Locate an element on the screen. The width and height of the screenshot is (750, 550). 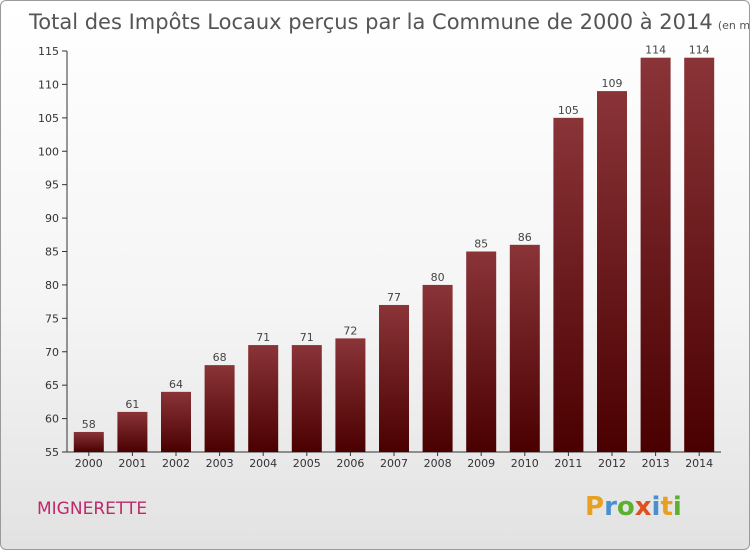
y-tick-label: 90 is located at coordinates (52, 218).